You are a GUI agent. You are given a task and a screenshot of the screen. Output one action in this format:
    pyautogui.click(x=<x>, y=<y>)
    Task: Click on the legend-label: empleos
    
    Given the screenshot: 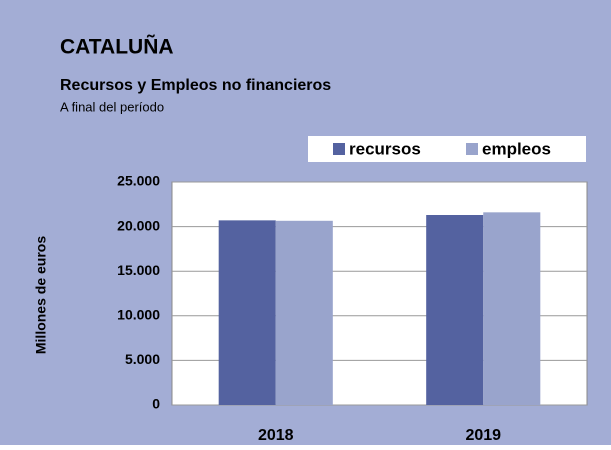 What is the action you would take?
    pyautogui.click(x=516, y=148)
    